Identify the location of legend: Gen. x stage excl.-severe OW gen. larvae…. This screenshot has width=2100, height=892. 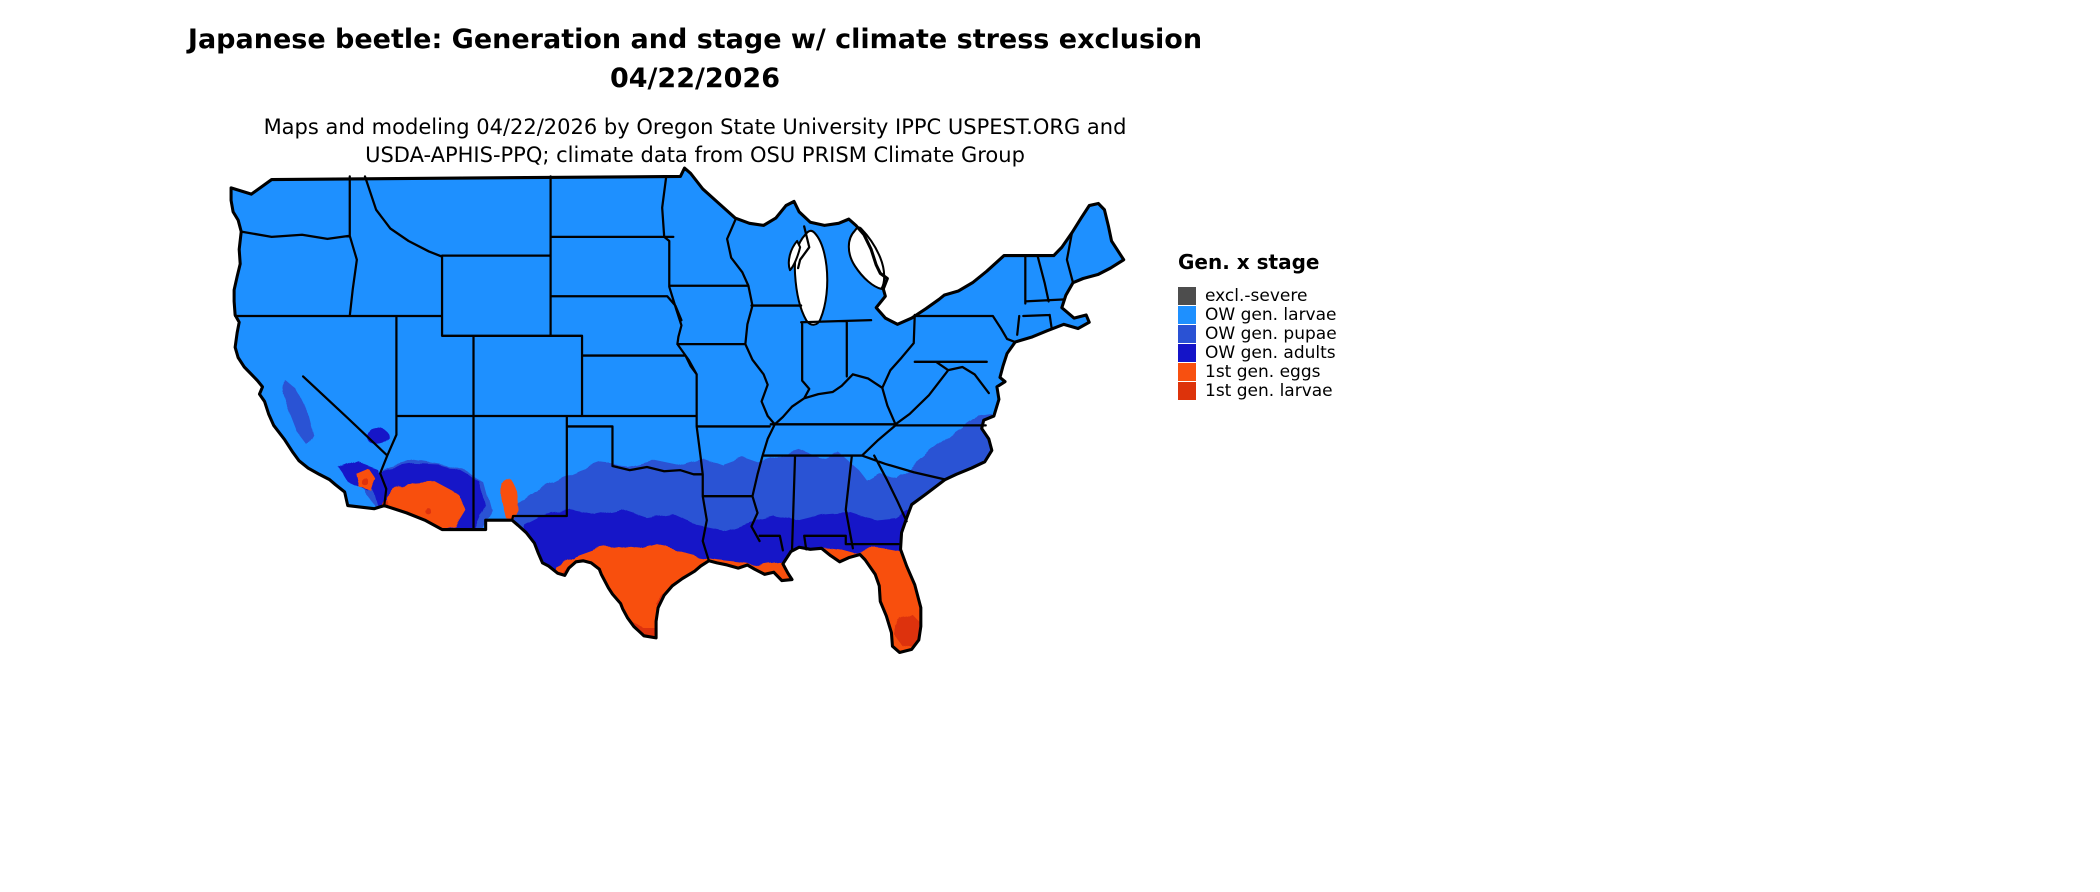
(1257, 325).